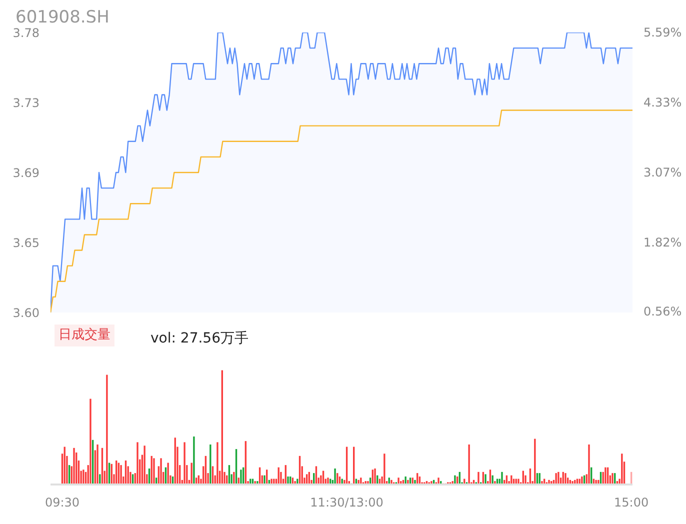  I want to click on y2-tick-label: 0.56%, so click(663, 311).